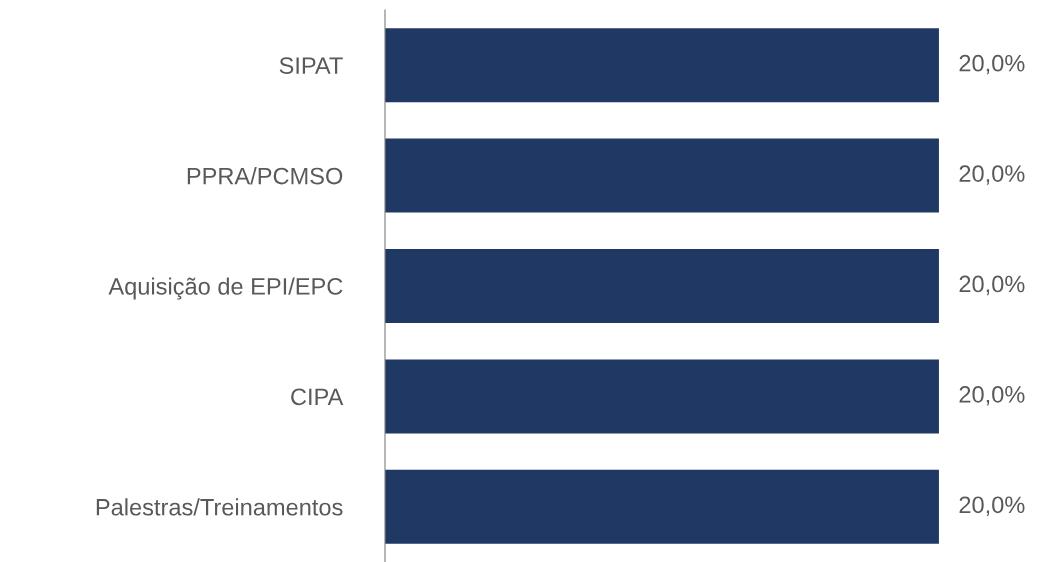 Image resolution: width=1055 pixels, height=562 pixels. Describe the element at coordinates (265, 176) in the screenshot. I see `y-tick-label: PPRA/PCMSO` at that location.